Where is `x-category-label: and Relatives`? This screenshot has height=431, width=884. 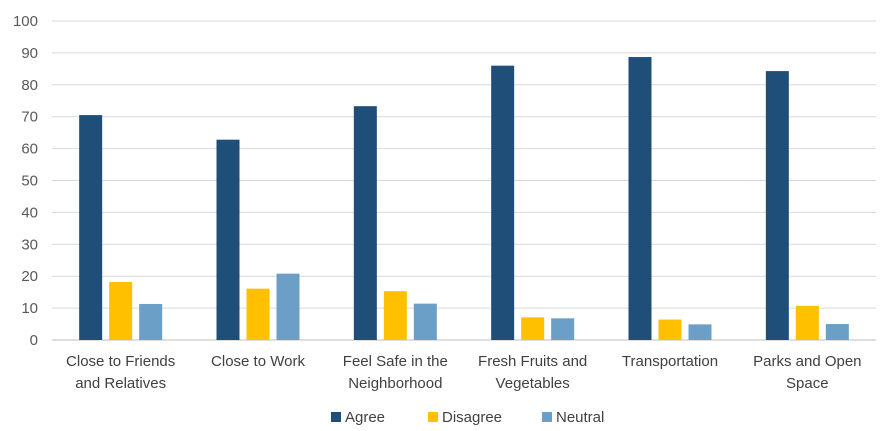
x-category-label: and Relatives is located at coordinates (120, 383).